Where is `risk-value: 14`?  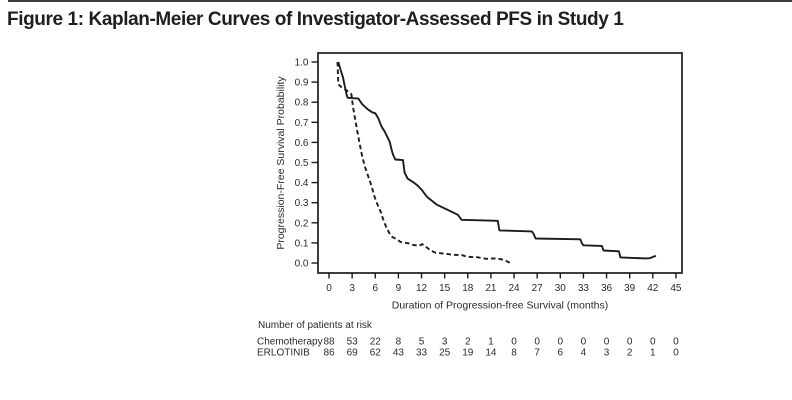
risk-value: 14 is located at coordinates (491, 353).